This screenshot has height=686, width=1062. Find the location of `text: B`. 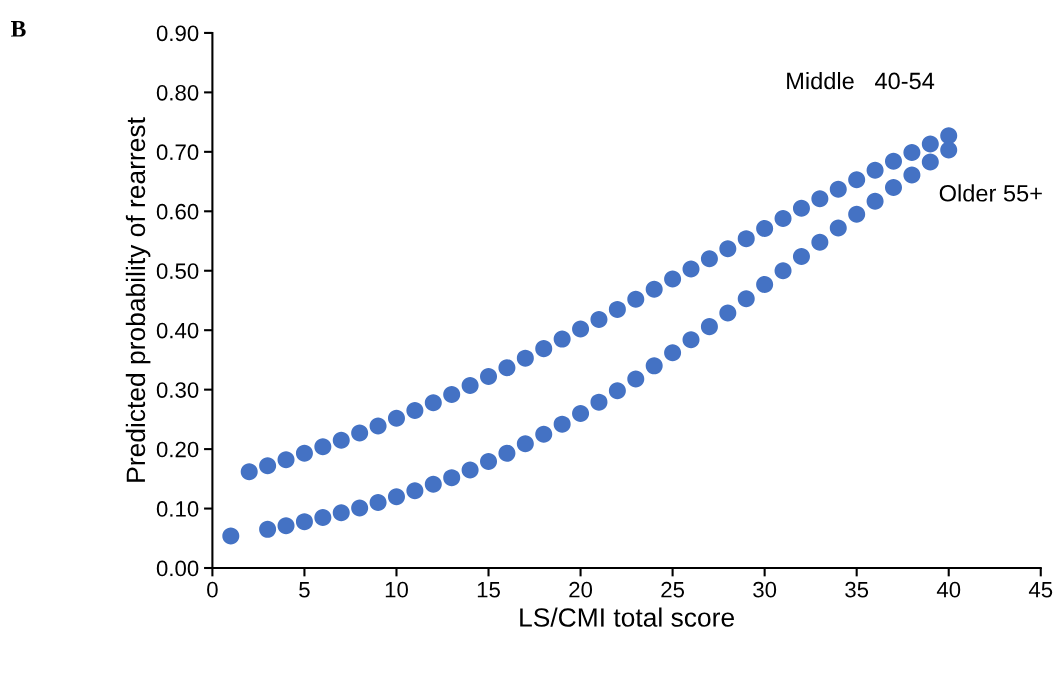

text: B is located at coordinates (18, 29).